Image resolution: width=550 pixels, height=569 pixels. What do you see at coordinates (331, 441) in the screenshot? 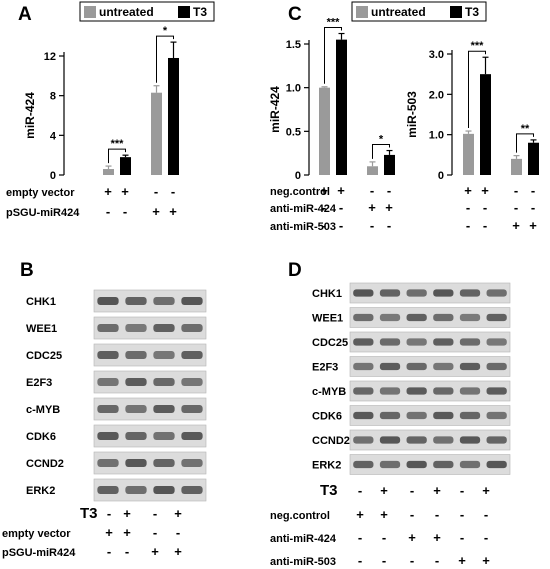
I see `blot-protein-label: CCND2` at bounding box center [331, 441].